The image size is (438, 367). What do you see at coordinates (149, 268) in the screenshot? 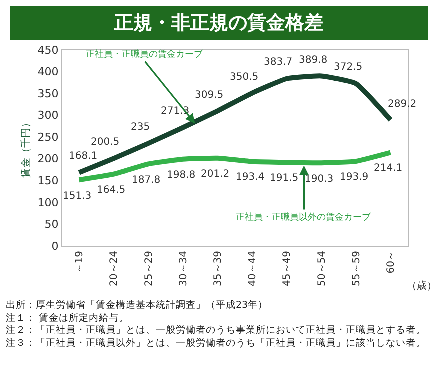
I see `x-tick-label: 25～29` at bounding box center [149, 268].